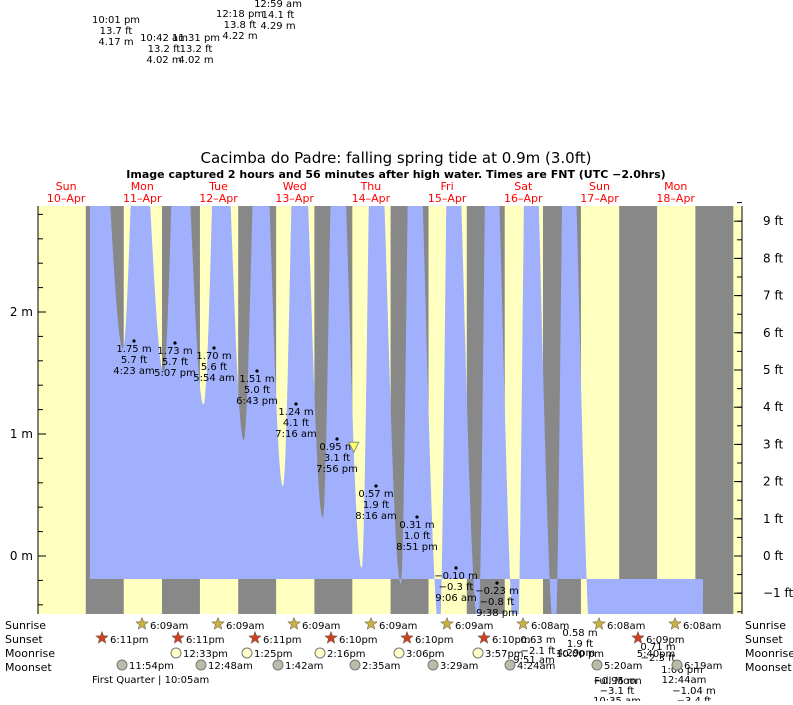 Image resolution: width=793 pixels, height=705 pixels. Describe the element at coordinates (773, 519) in the screenshot. I see `right-axis-tick-label: 1 ft` at that location.